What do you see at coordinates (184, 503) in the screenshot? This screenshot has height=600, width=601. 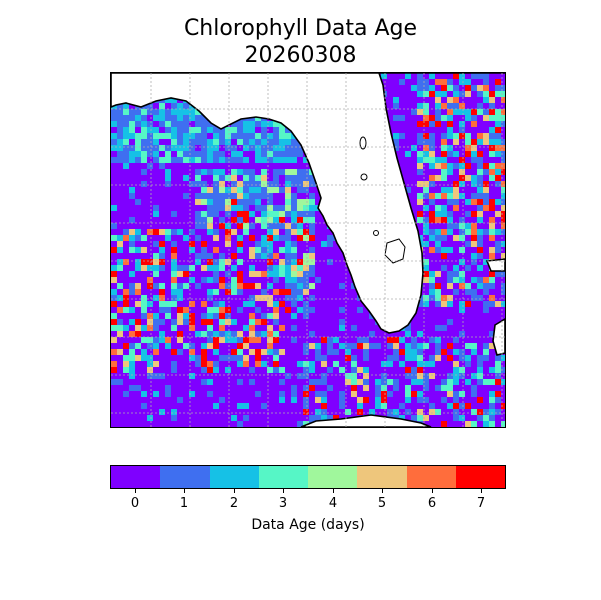 I see `colorbar-tick-label: 1` at bounding box center [184, 503].